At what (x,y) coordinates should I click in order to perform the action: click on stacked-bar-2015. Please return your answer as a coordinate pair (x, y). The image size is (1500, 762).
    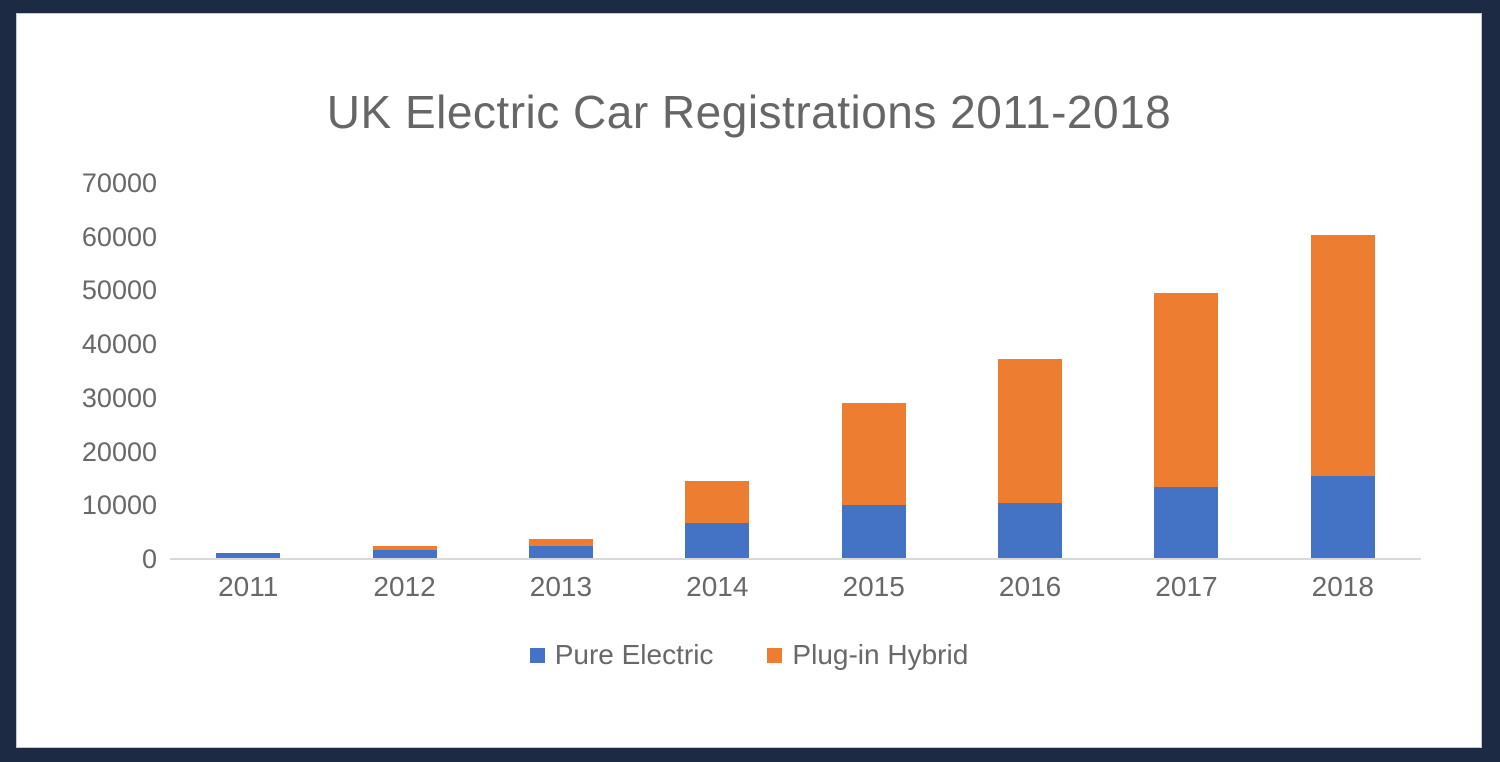
    Looking at the image, I should click on (873, 481).